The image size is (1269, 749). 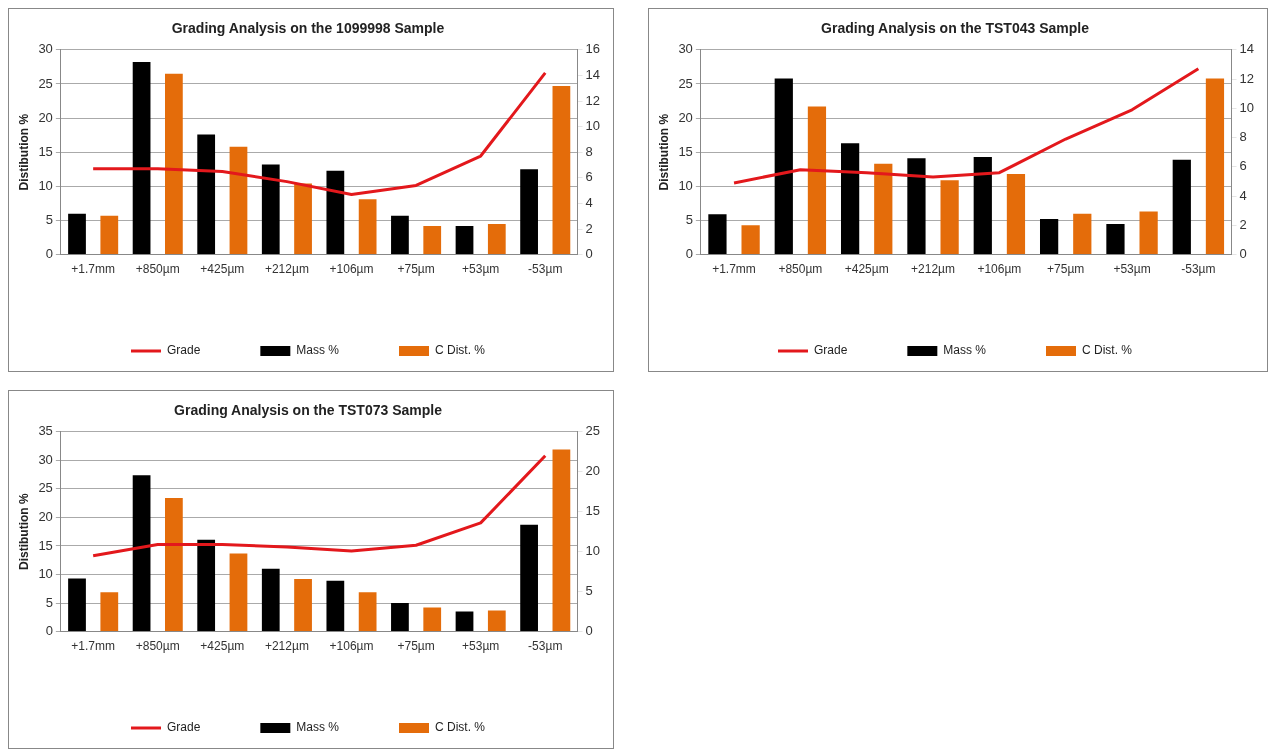 I want to click on chart-title: Grading Analysis on the 1099998 Sample, so click(x=308, y=28).